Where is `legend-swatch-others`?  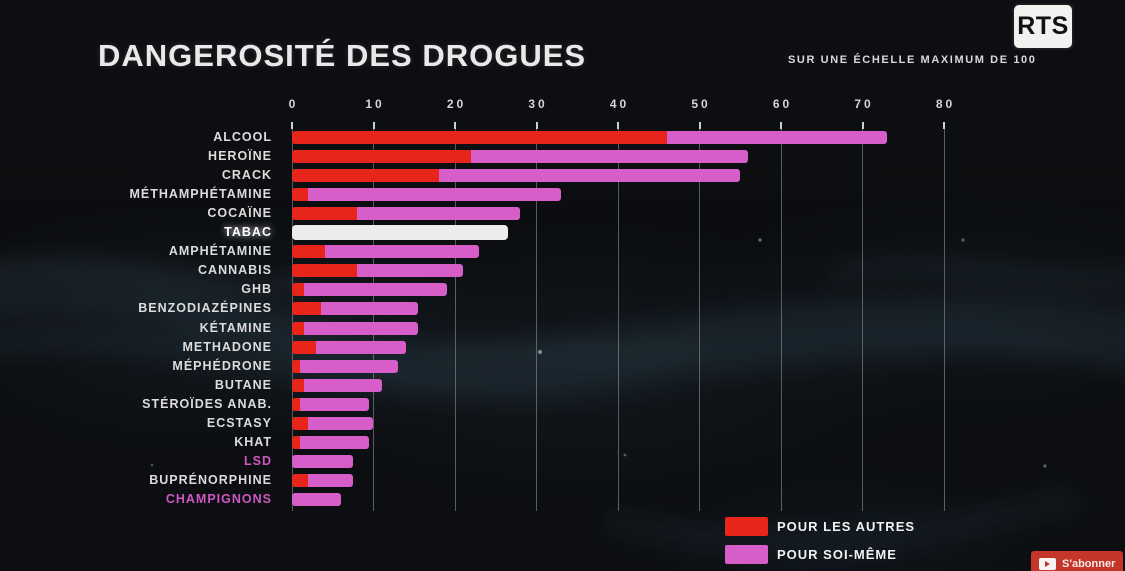
legend-swatch-others is located at coordinates (746, 526).